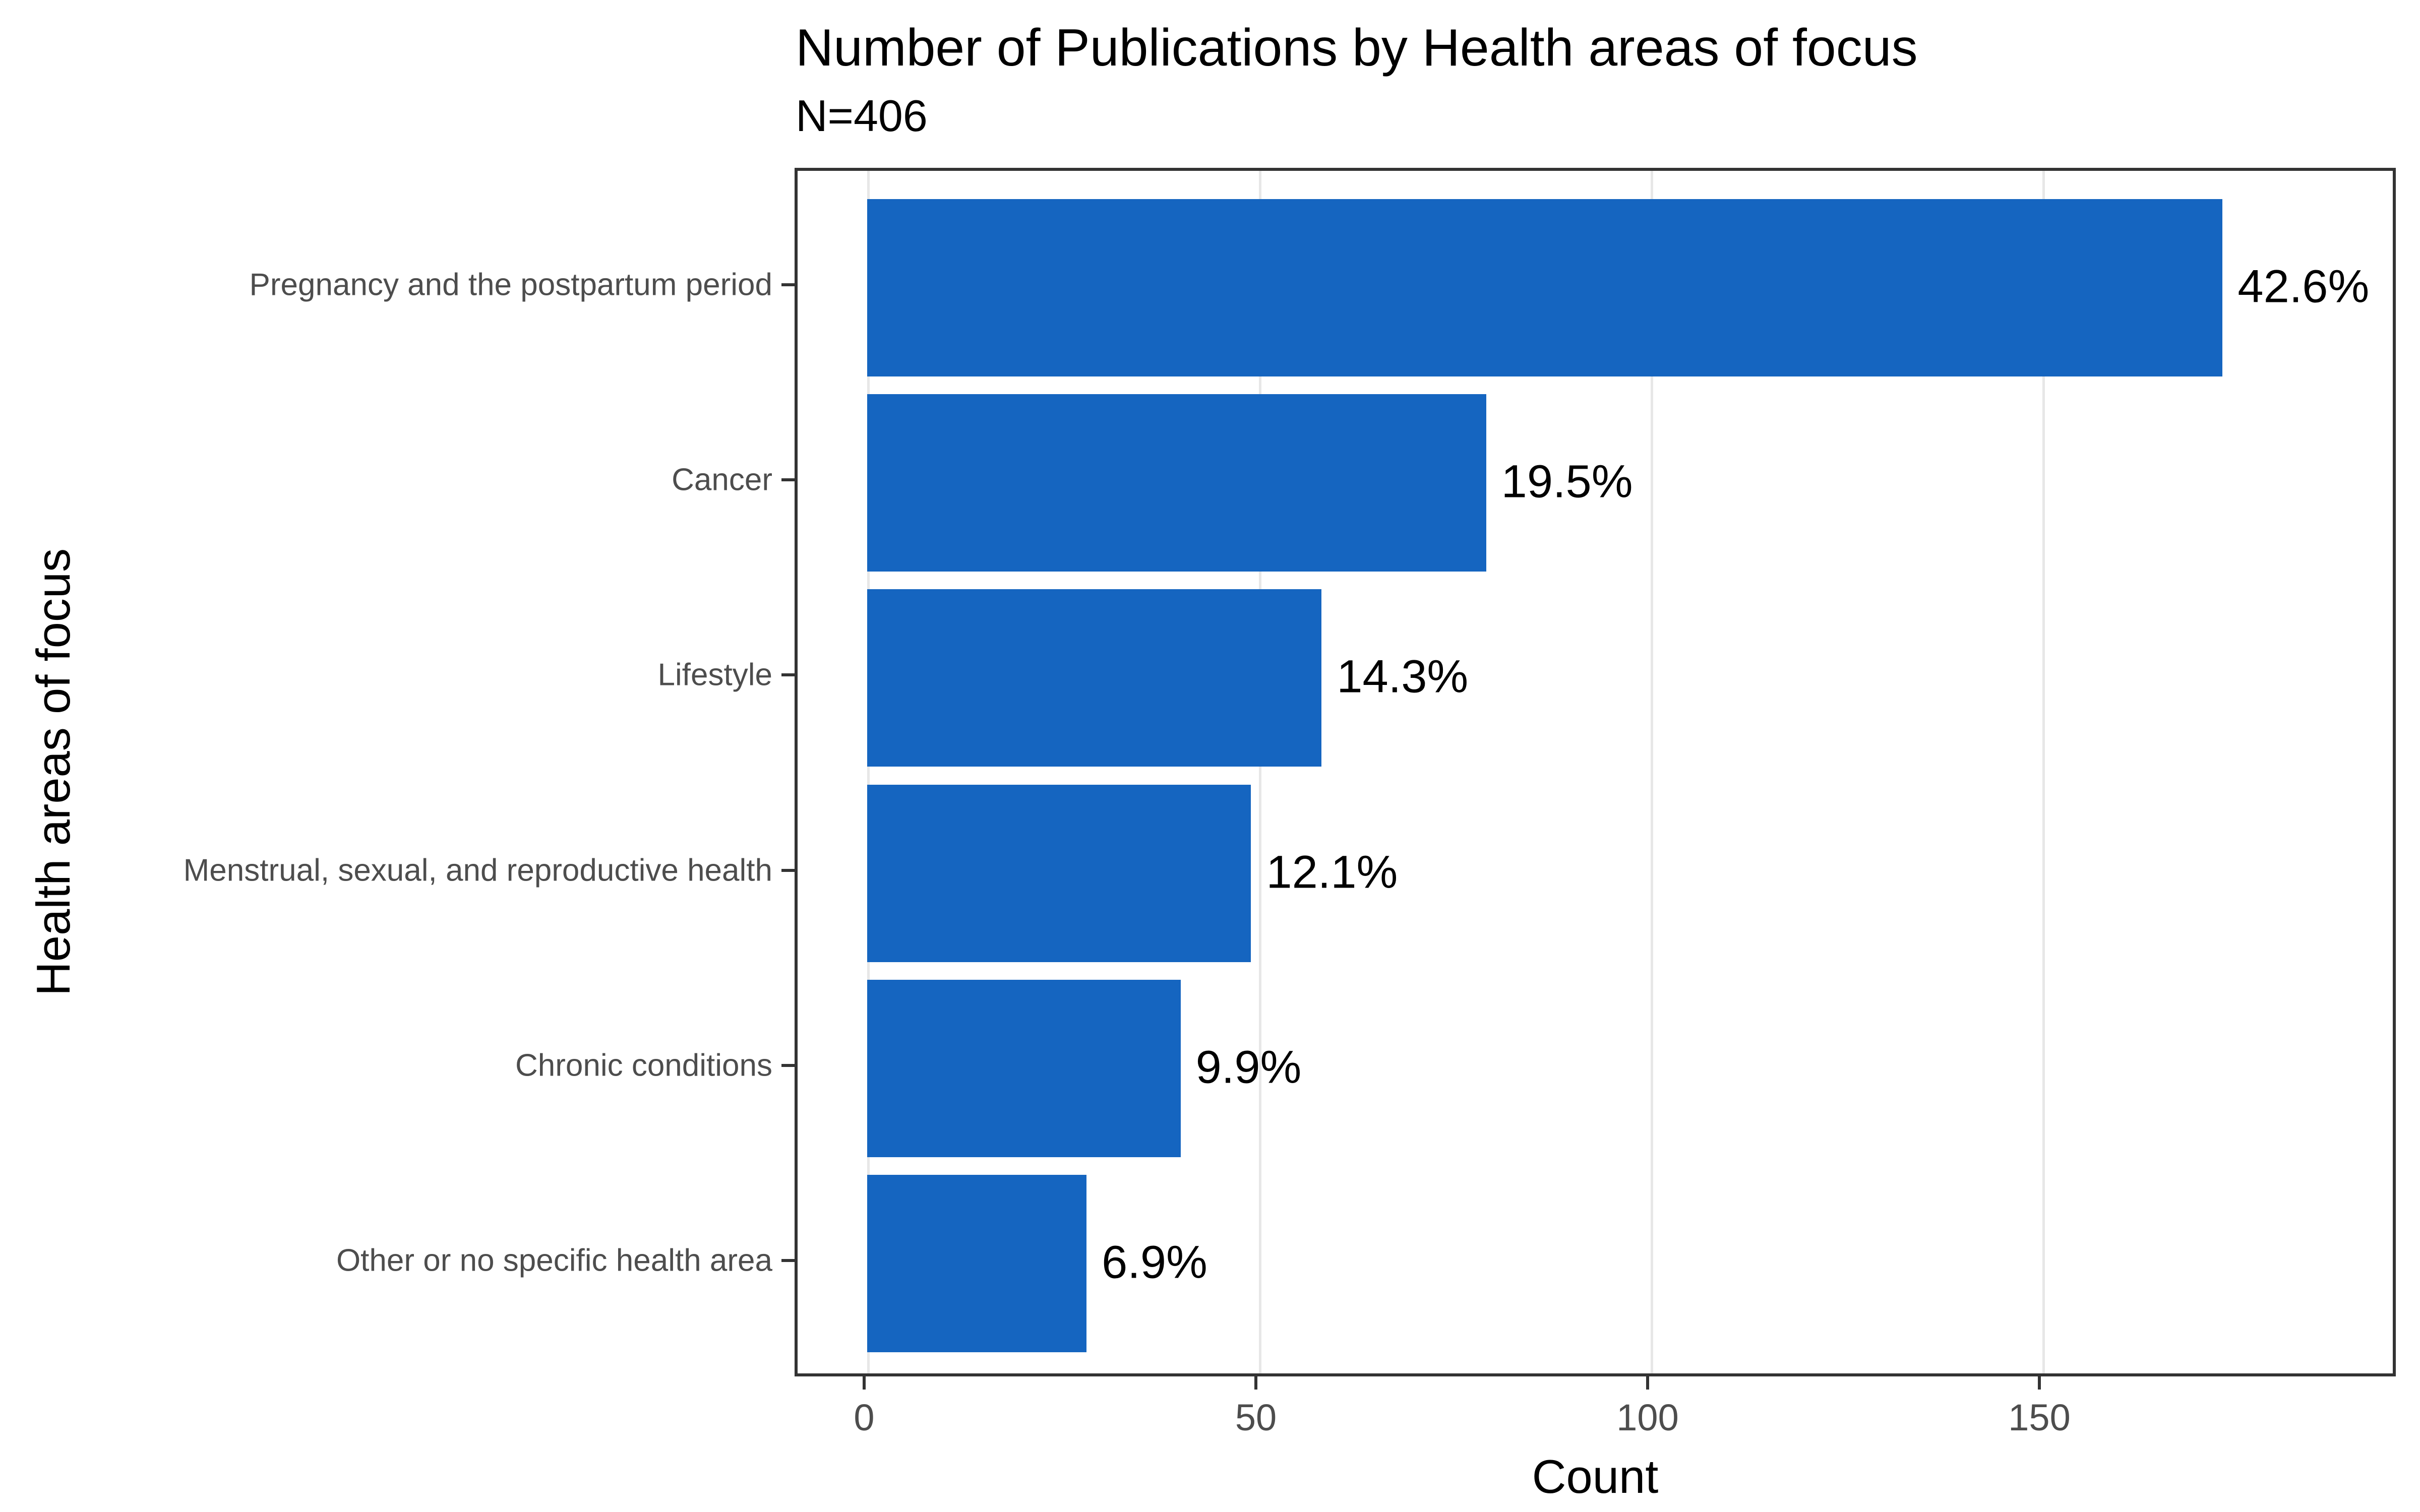  I want to click on percent-label-4: 9.9%, so click(1248, 1067).